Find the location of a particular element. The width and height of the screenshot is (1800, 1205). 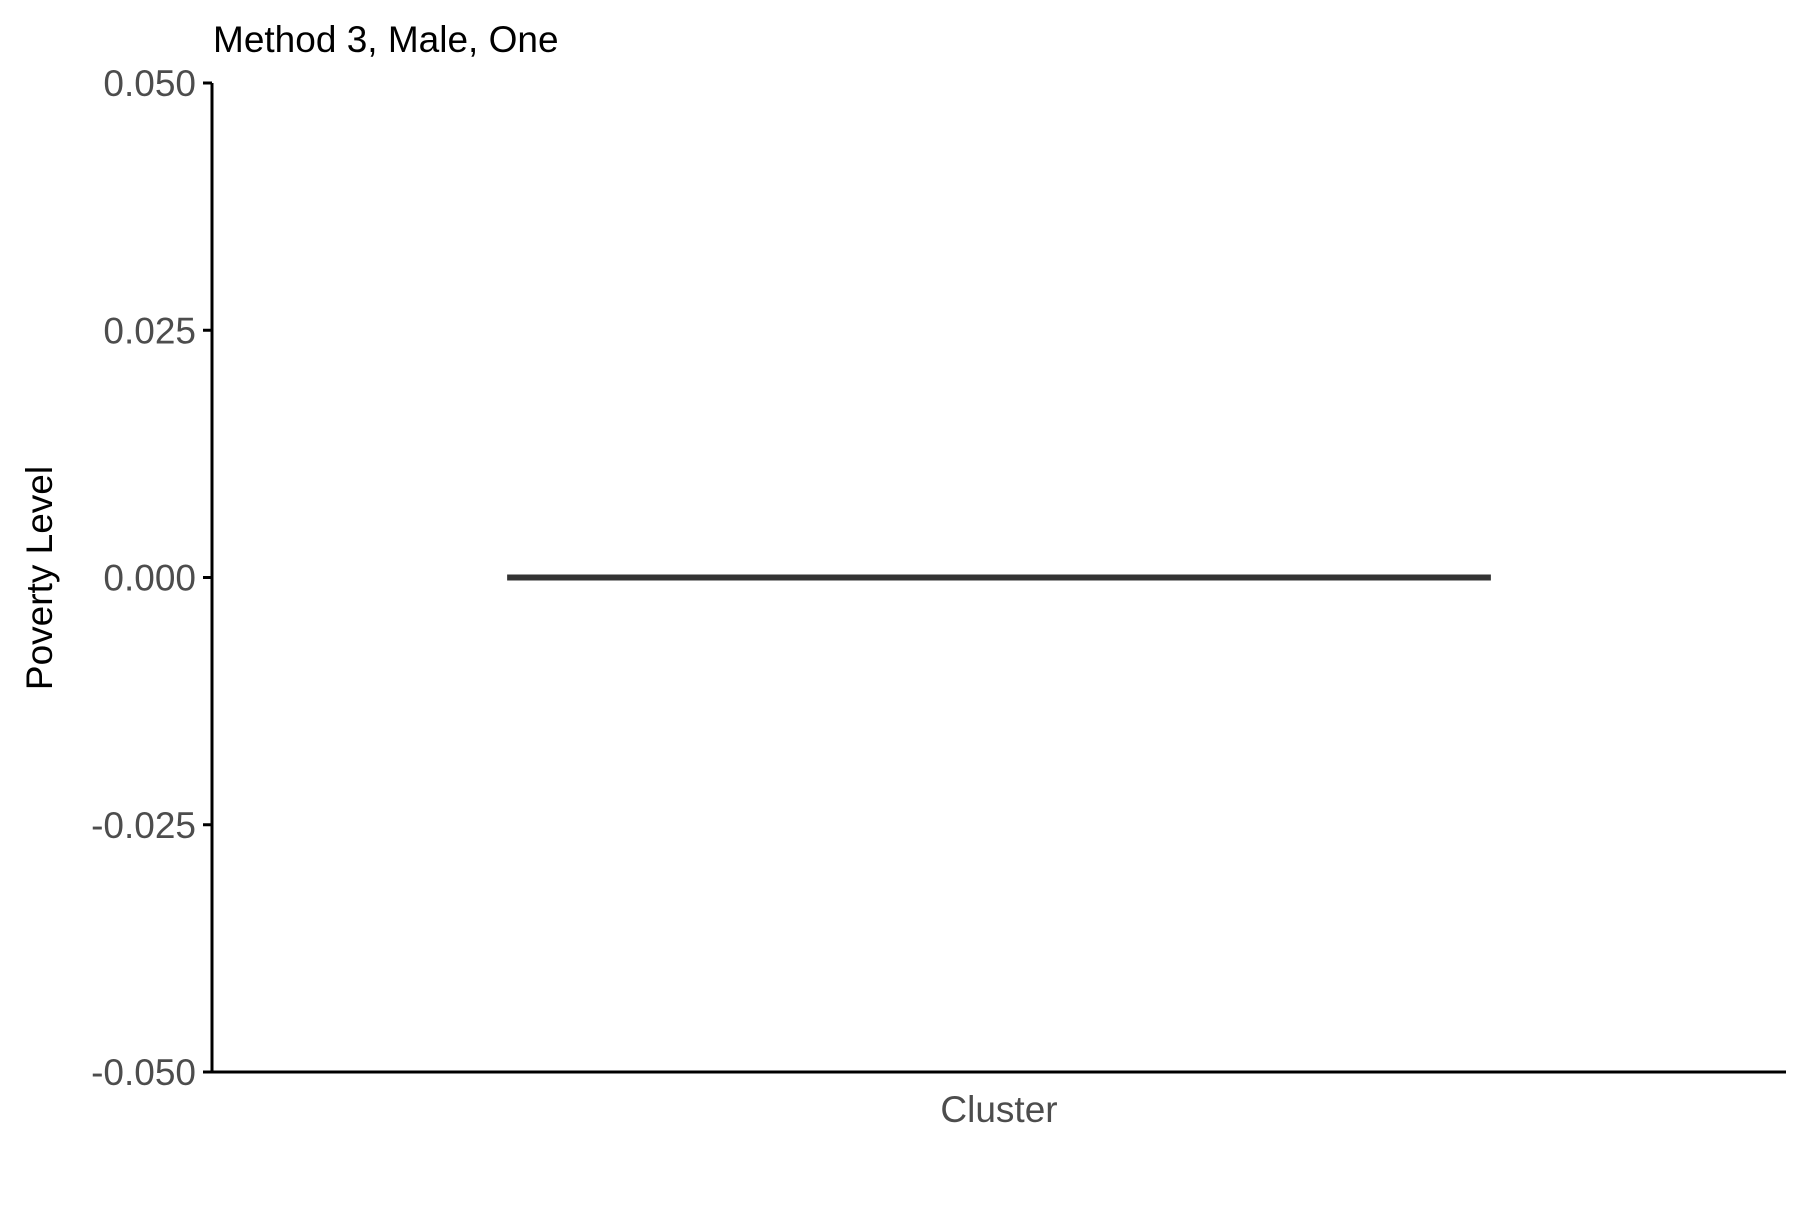

y-tick-label: 0.050 is located at coordinates (149, 83).